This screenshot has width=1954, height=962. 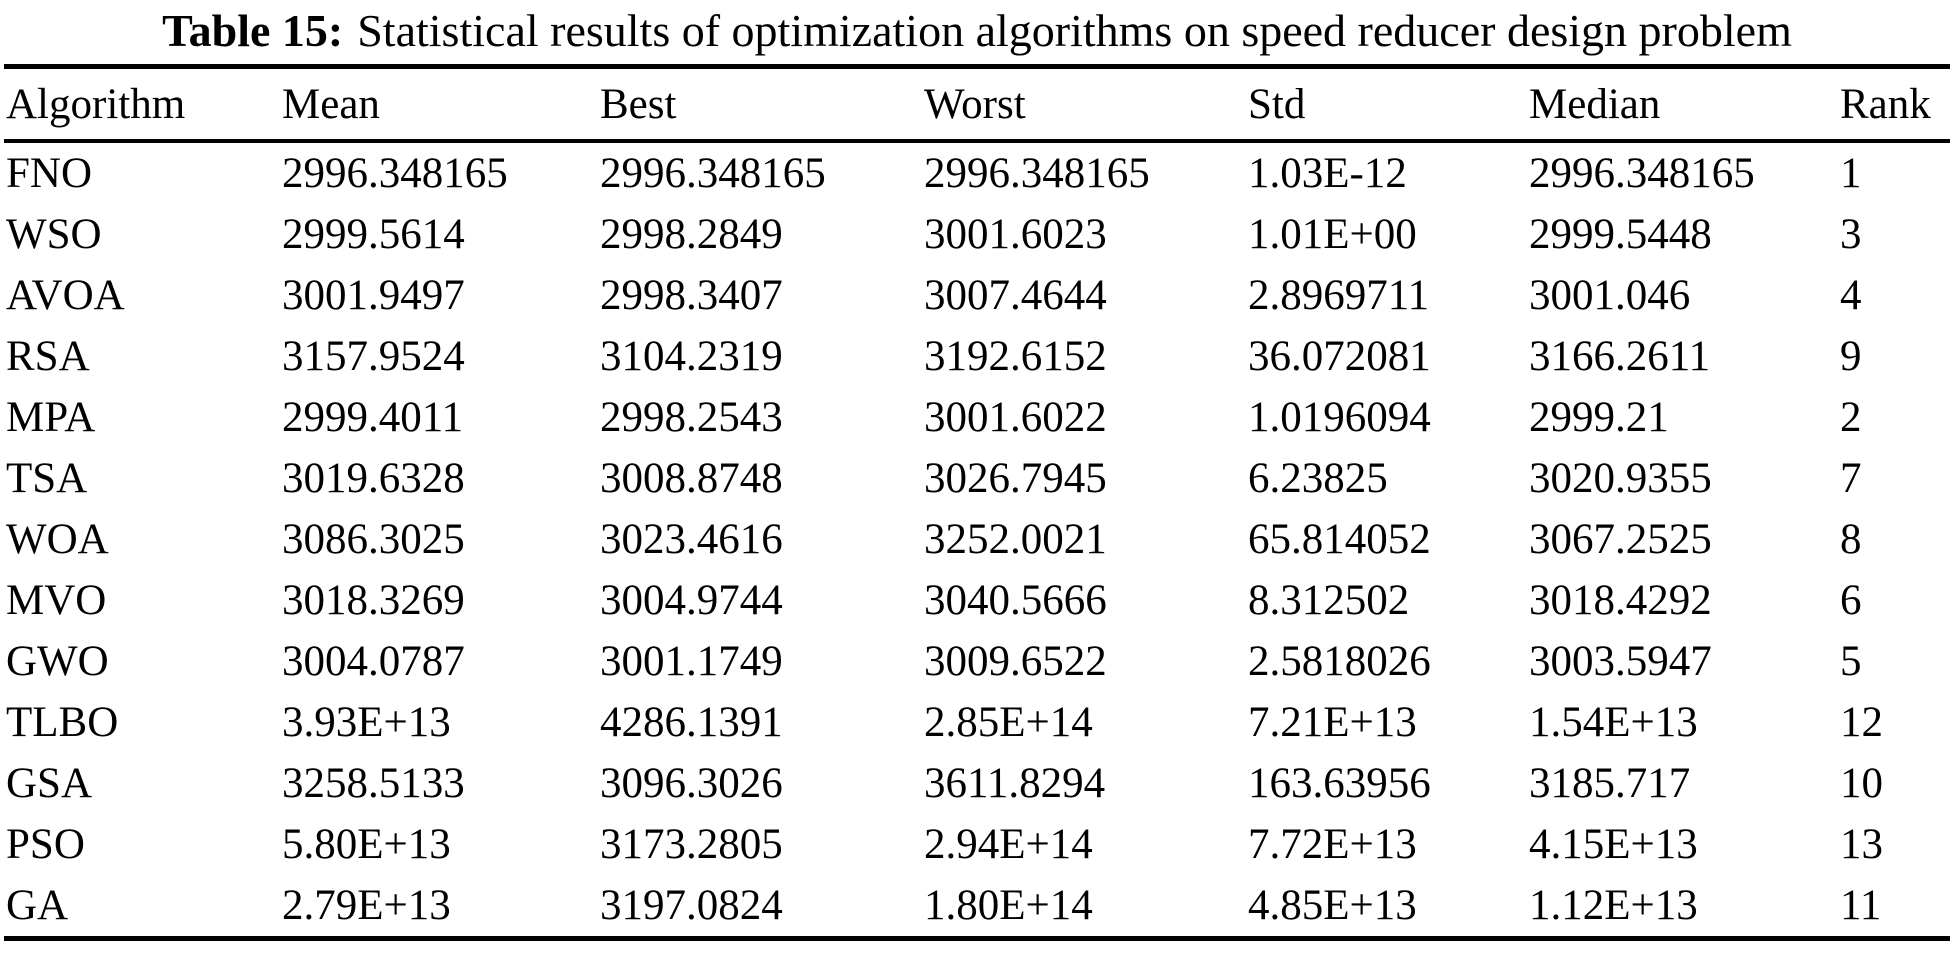 I want to click on col-header-mean: Mean, so click(x=439, y=104).